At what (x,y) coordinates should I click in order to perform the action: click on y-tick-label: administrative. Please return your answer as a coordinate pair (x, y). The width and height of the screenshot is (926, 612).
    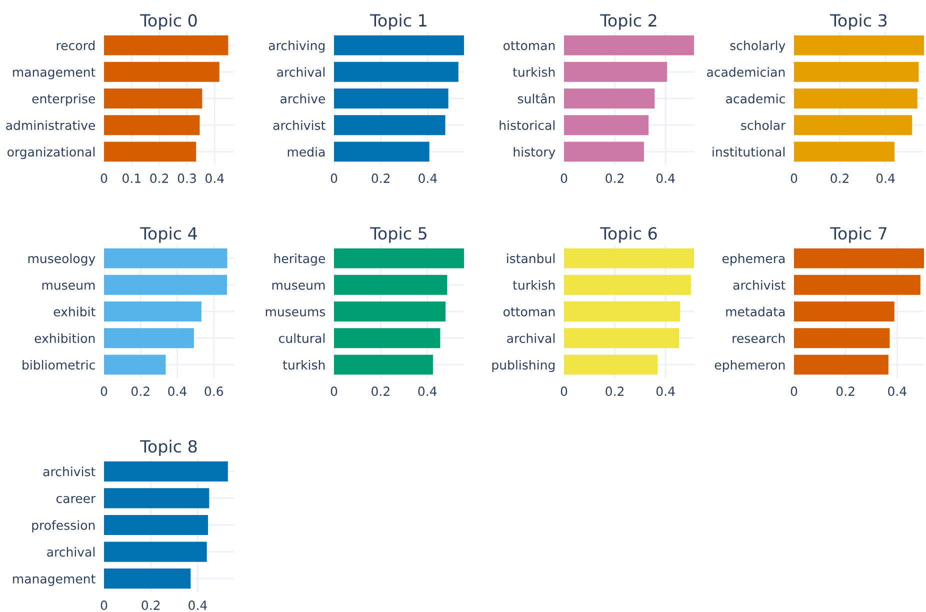
    Looking at the image, I should click on (51, 125).